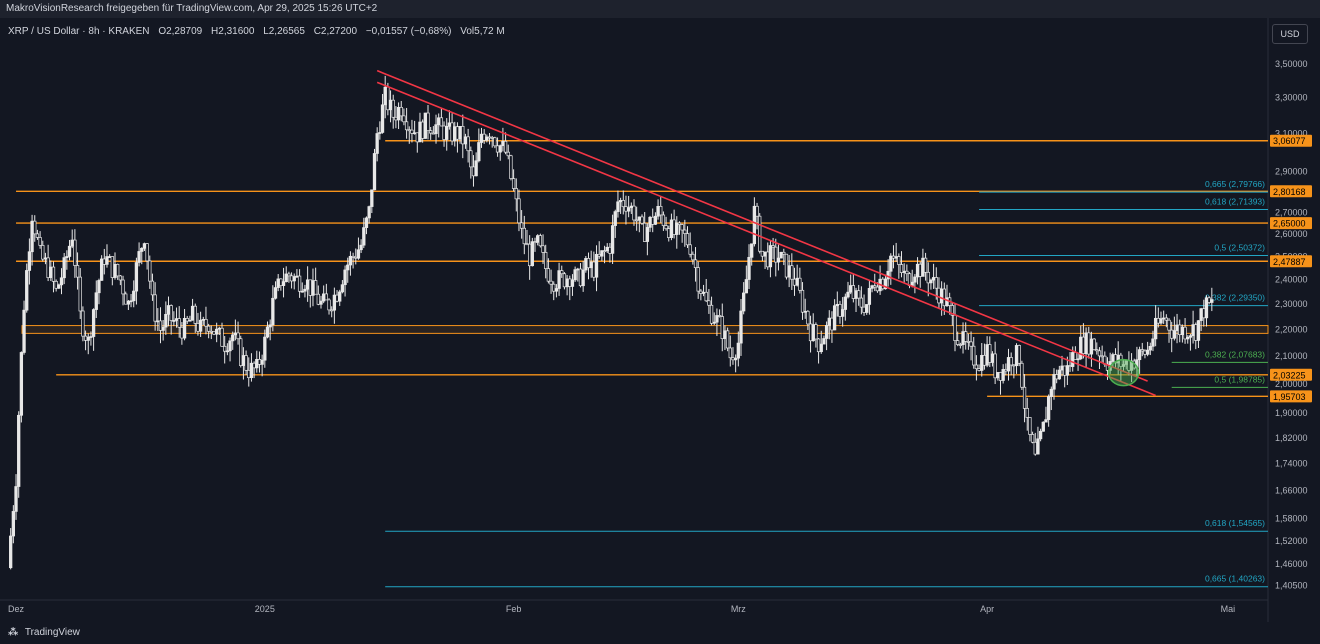  I want to click on close-value: C2,27200, so click(335, 31).